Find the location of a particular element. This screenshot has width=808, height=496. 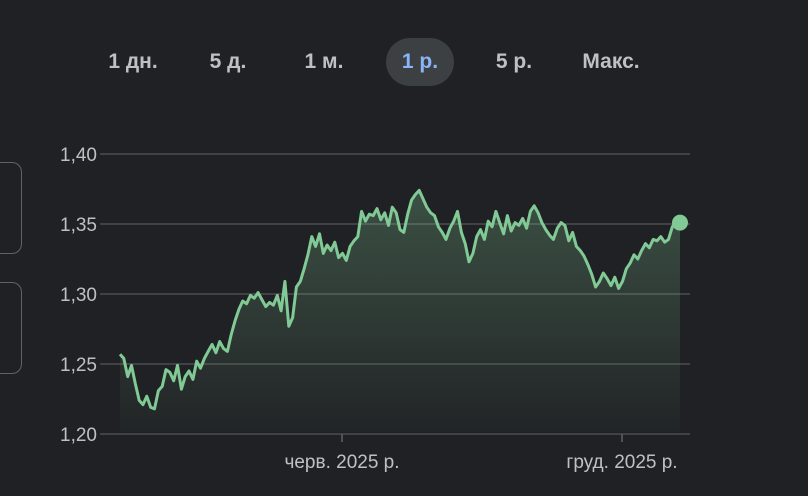

tab-1-day: 1 дн. is located at coordinates (133, 61).